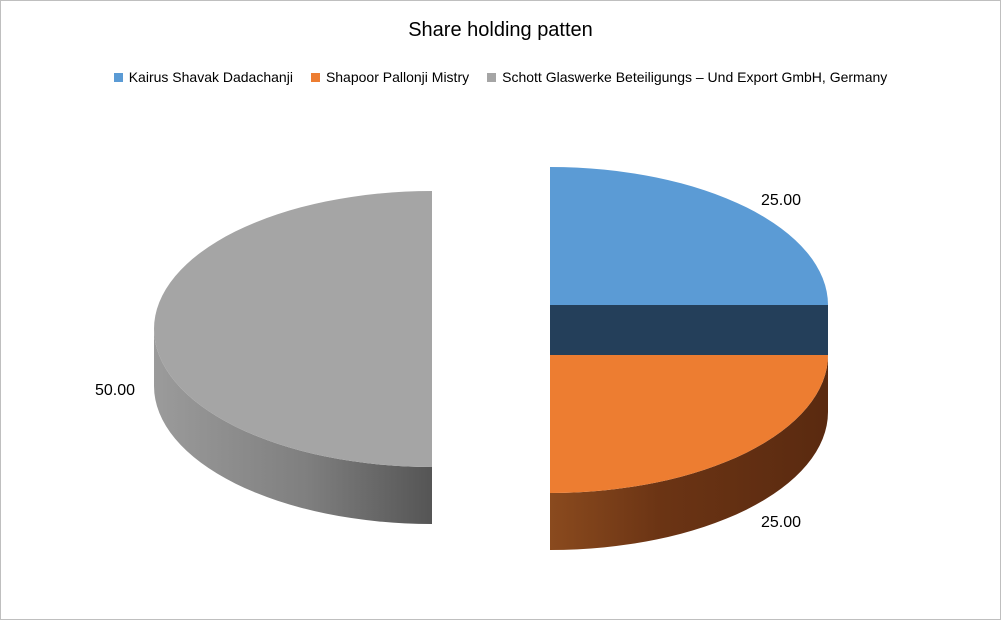 This screenshot has width=1001, height=620. Describe the element at coordinates (781, 522) in the screenshot. I see `data-label-shapoor: 25.00` at that location.